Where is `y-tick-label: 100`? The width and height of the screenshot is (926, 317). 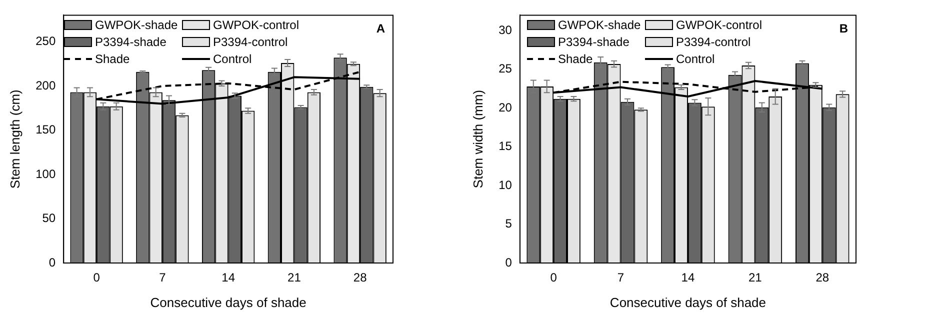 y-tick-label: 100 is located at coordinates (46, 173).